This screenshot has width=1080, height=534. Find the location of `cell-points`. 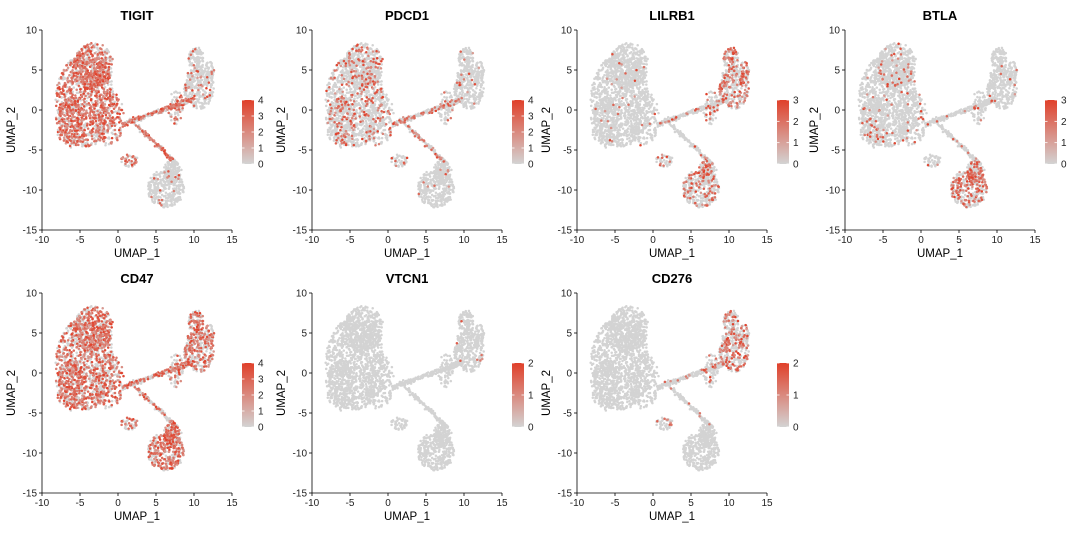

cell-points is located at coordinates (405, 125).